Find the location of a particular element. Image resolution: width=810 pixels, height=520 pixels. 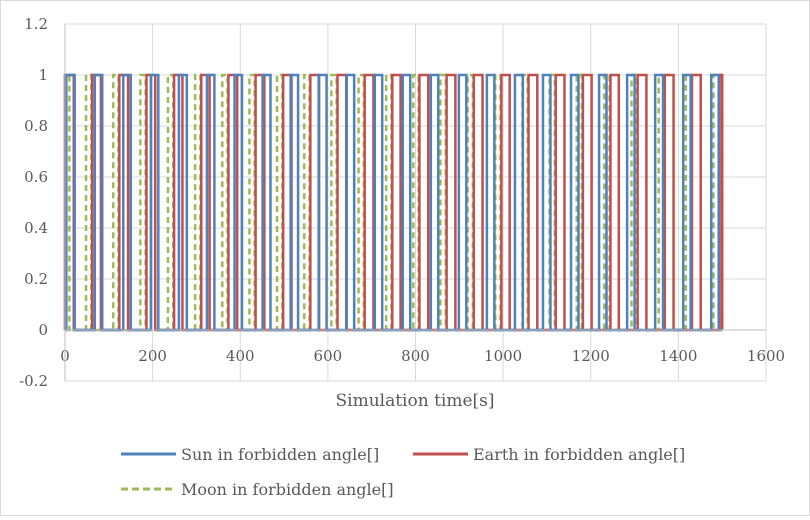

legend-label-sun: Sun in forbidden angle[] is located at coordinates (280, 454).